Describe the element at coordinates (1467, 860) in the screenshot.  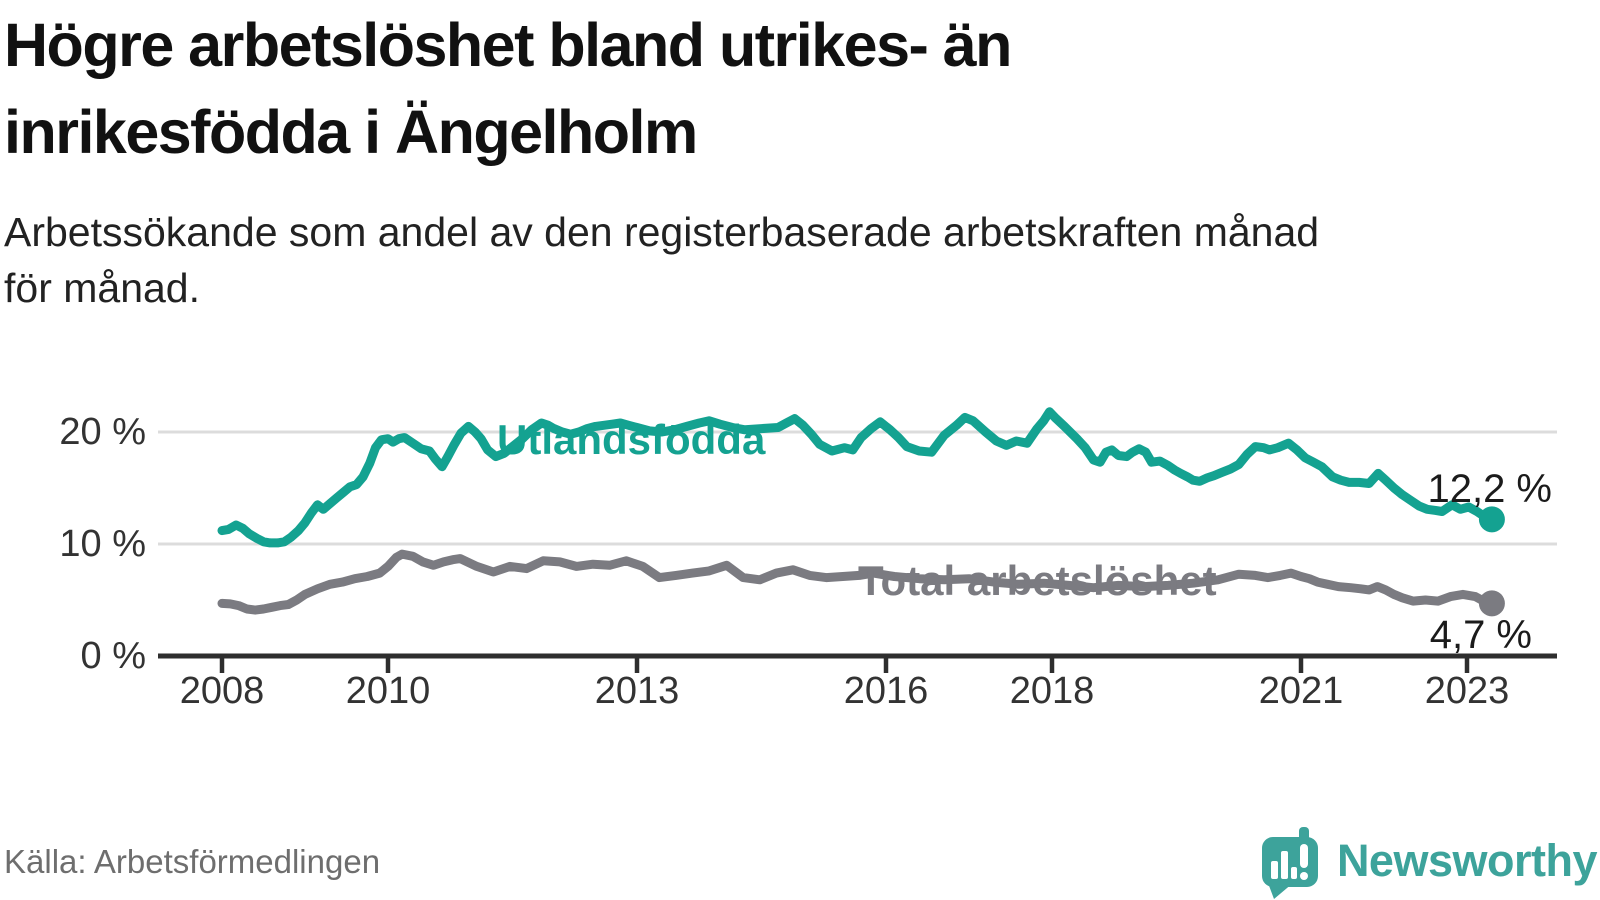
I see `brand-name: Newsworthy` at that location.